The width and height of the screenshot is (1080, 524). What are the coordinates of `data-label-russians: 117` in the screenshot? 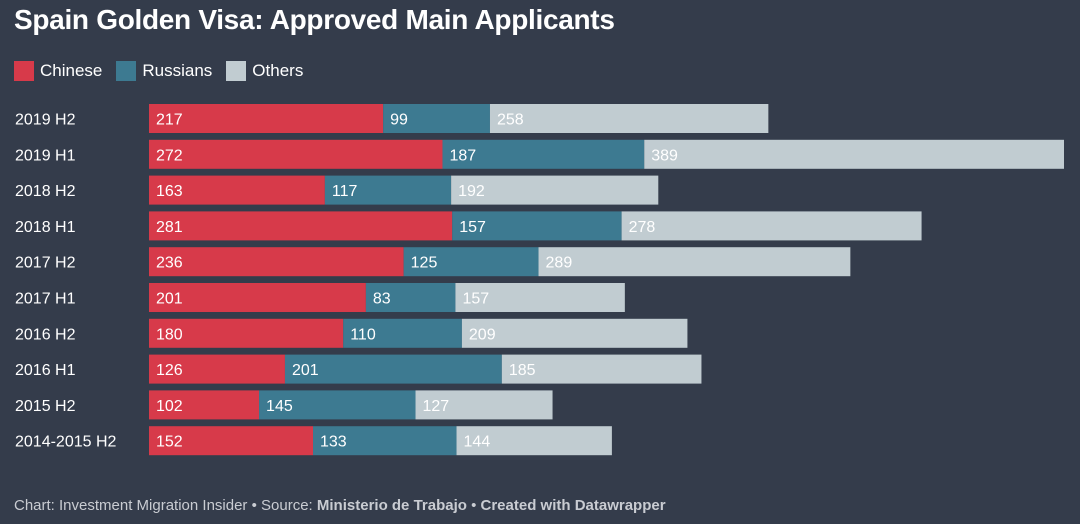 It's located at (345, 191).